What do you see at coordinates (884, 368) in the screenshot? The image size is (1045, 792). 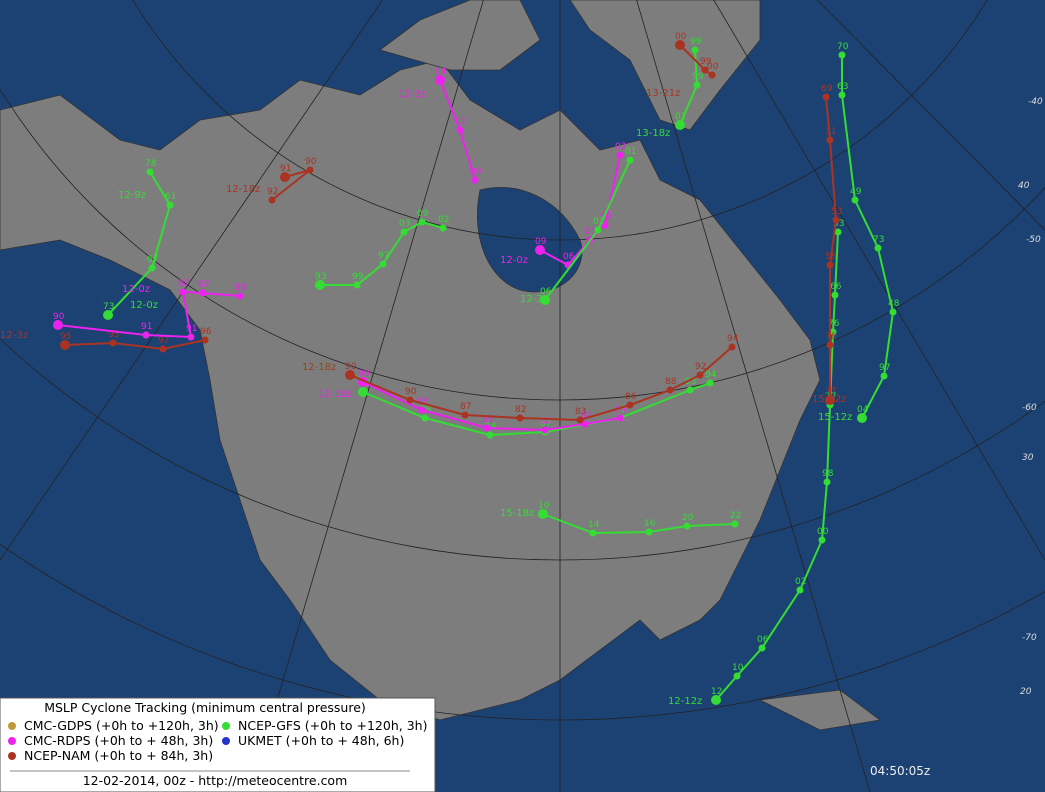 I see `track-pressure: 97` at bounding box center [884, 368].